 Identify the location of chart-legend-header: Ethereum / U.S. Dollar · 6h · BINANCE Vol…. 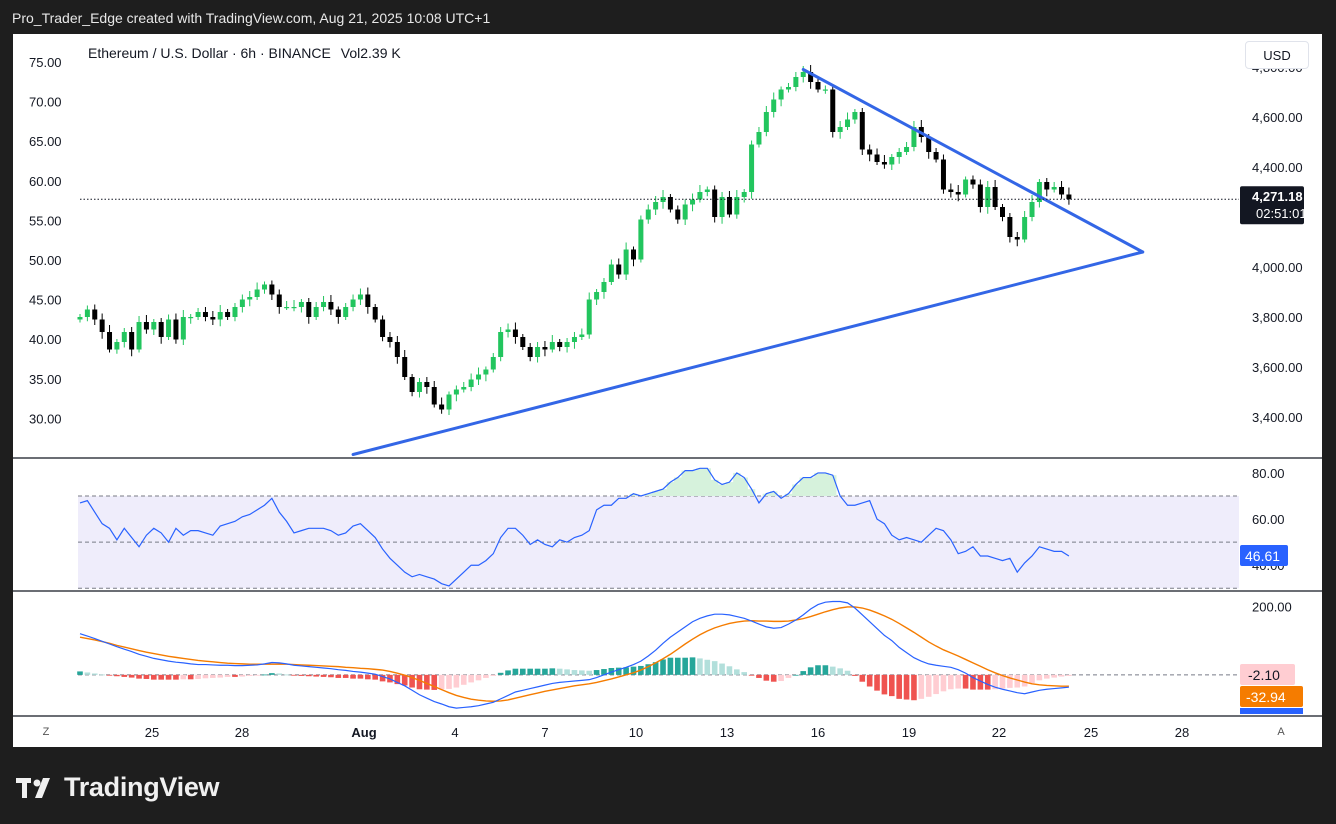
(244, 53).